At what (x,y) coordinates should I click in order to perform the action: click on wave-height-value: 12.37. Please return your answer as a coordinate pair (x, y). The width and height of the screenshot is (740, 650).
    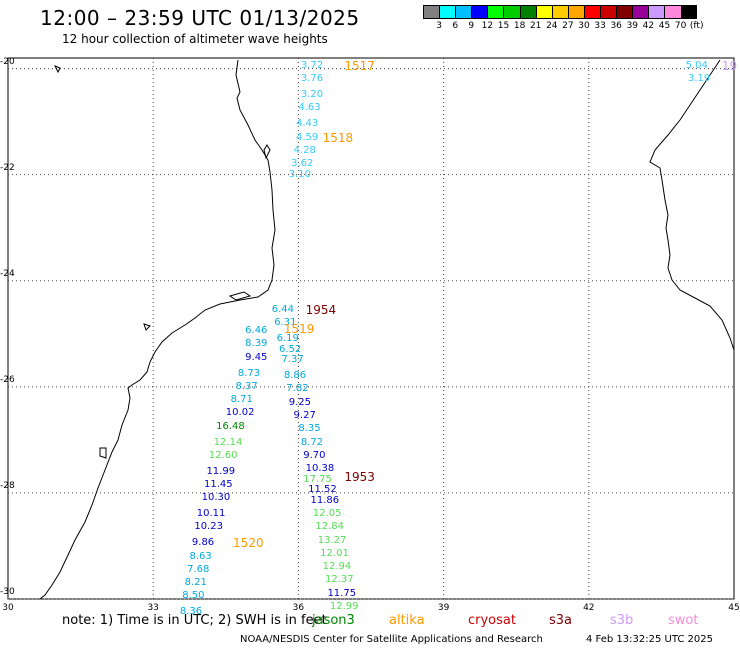
    Looking at the image, I should click on (339, 580).